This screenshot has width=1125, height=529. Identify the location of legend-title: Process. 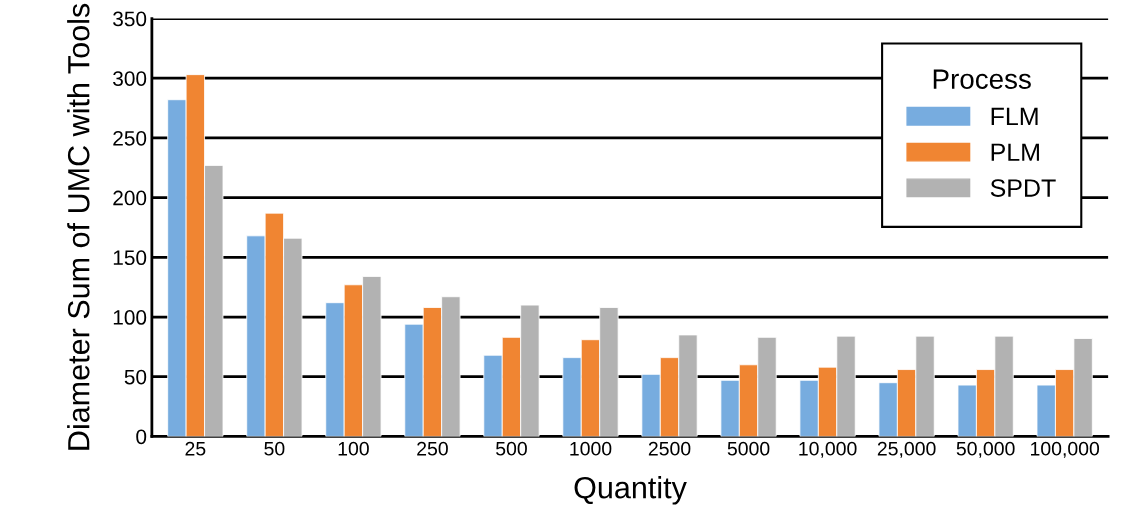
(982, 79).